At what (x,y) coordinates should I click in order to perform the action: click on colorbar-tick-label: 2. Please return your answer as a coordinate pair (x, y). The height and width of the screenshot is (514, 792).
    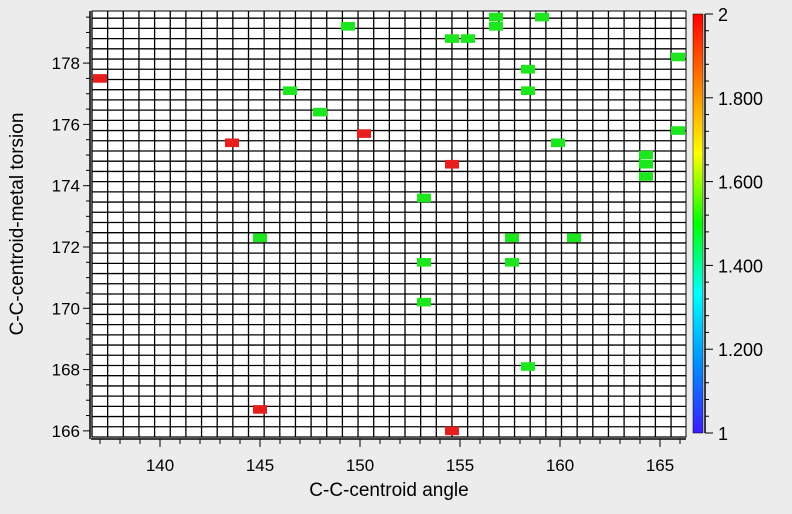
    Looking at the image, I should click on (723, 15).